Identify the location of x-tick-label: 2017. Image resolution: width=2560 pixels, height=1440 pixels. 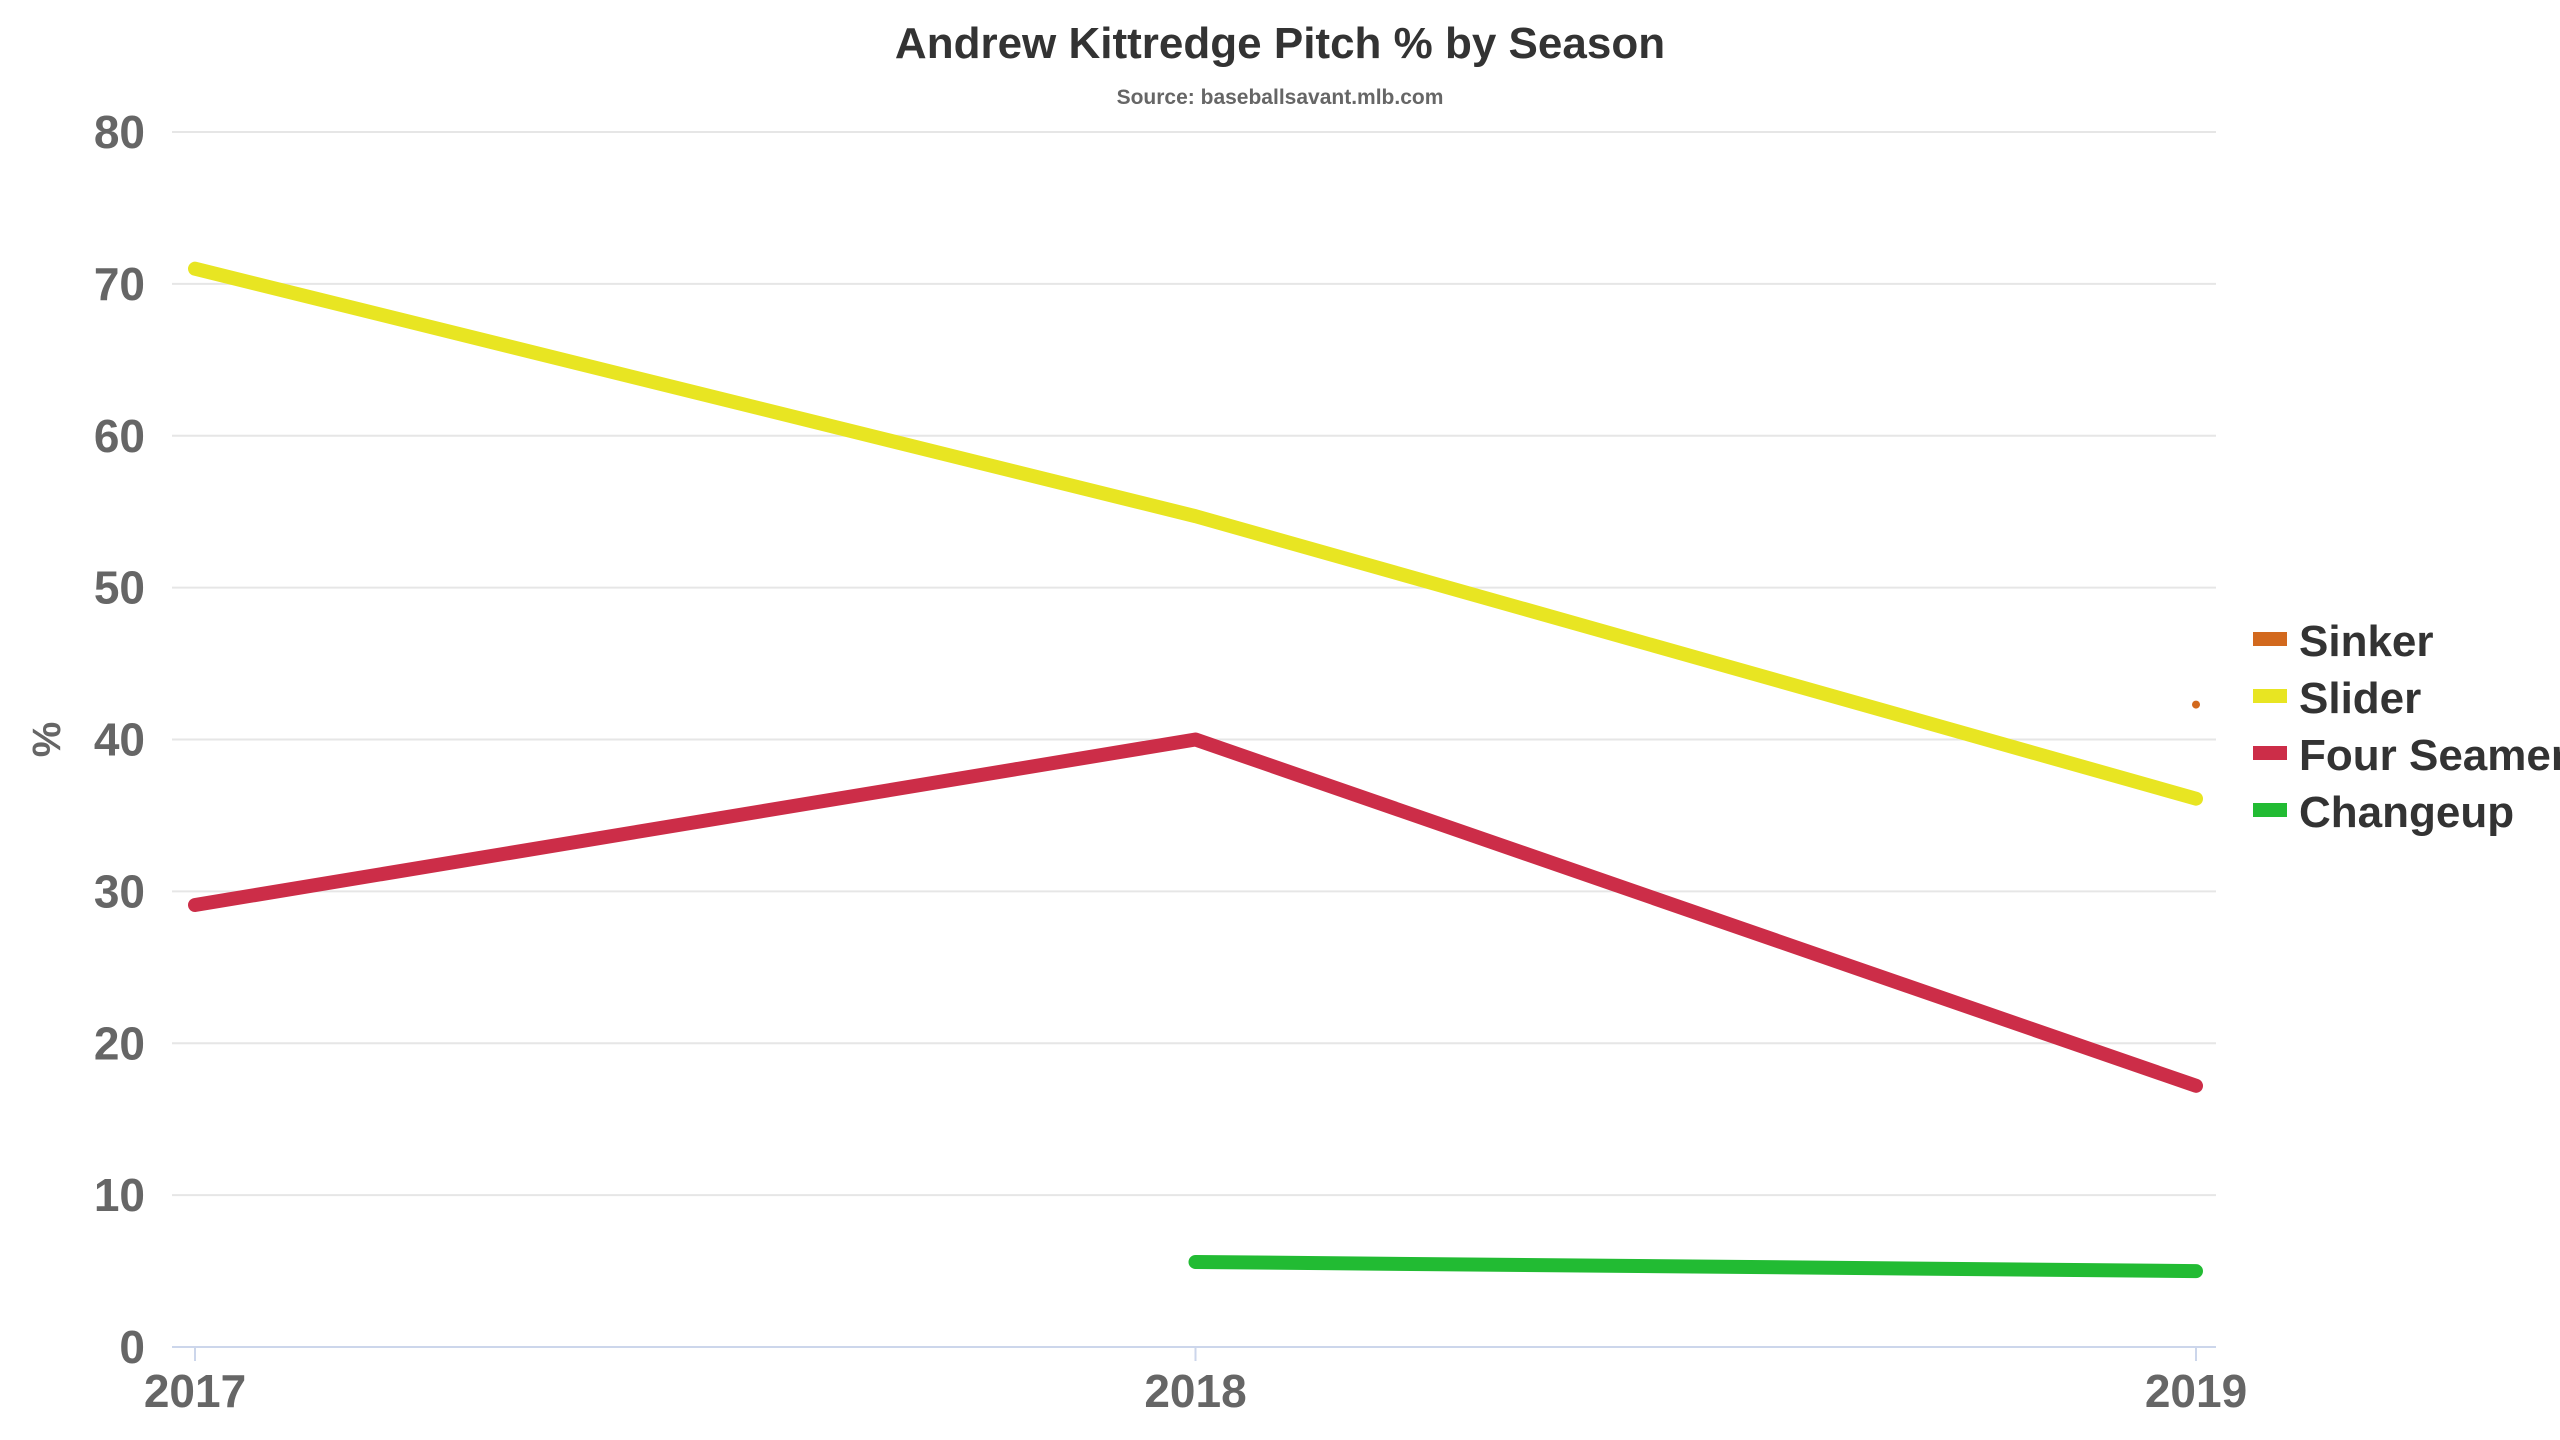
(195, 1391).